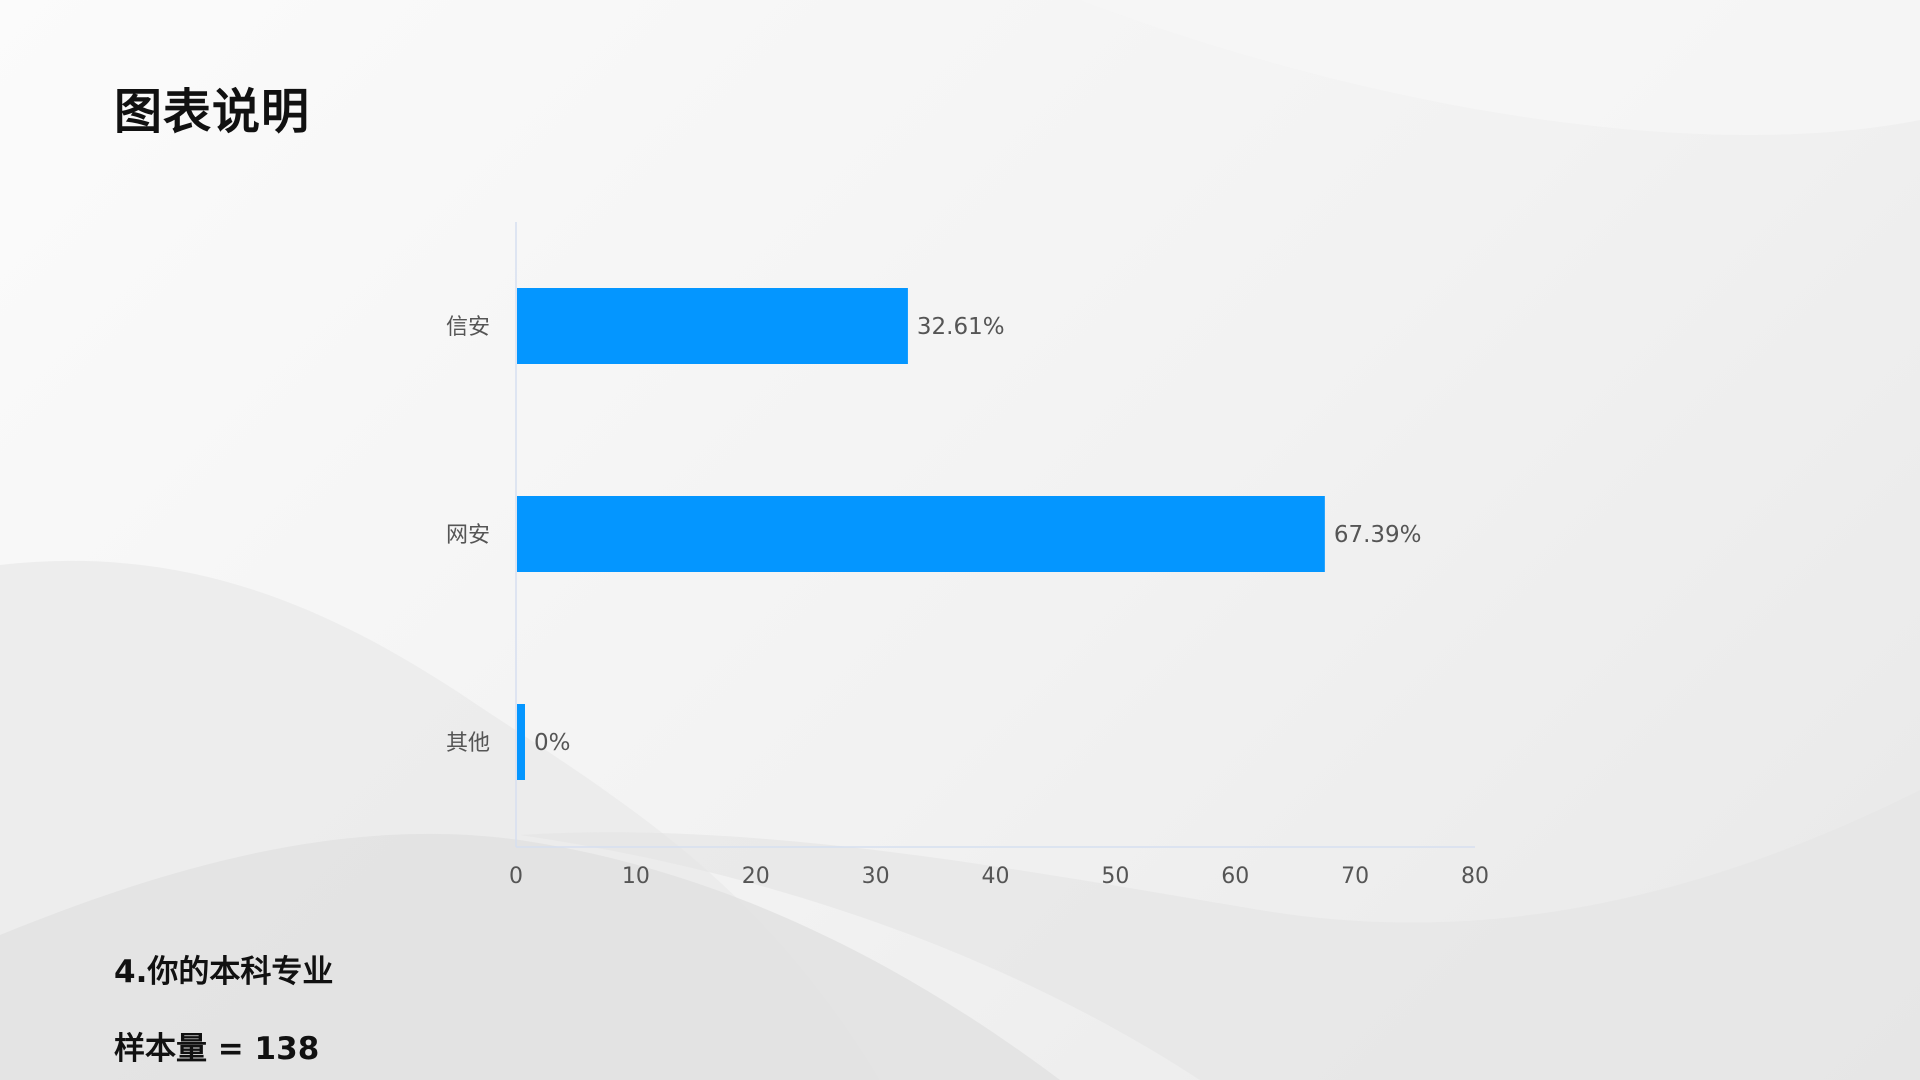 The width and height of the screenshot is (1920, 1080). Describe the element at coordinates (1115, 876) in the screenshot. I see `x-tick-label: 50` at that location.